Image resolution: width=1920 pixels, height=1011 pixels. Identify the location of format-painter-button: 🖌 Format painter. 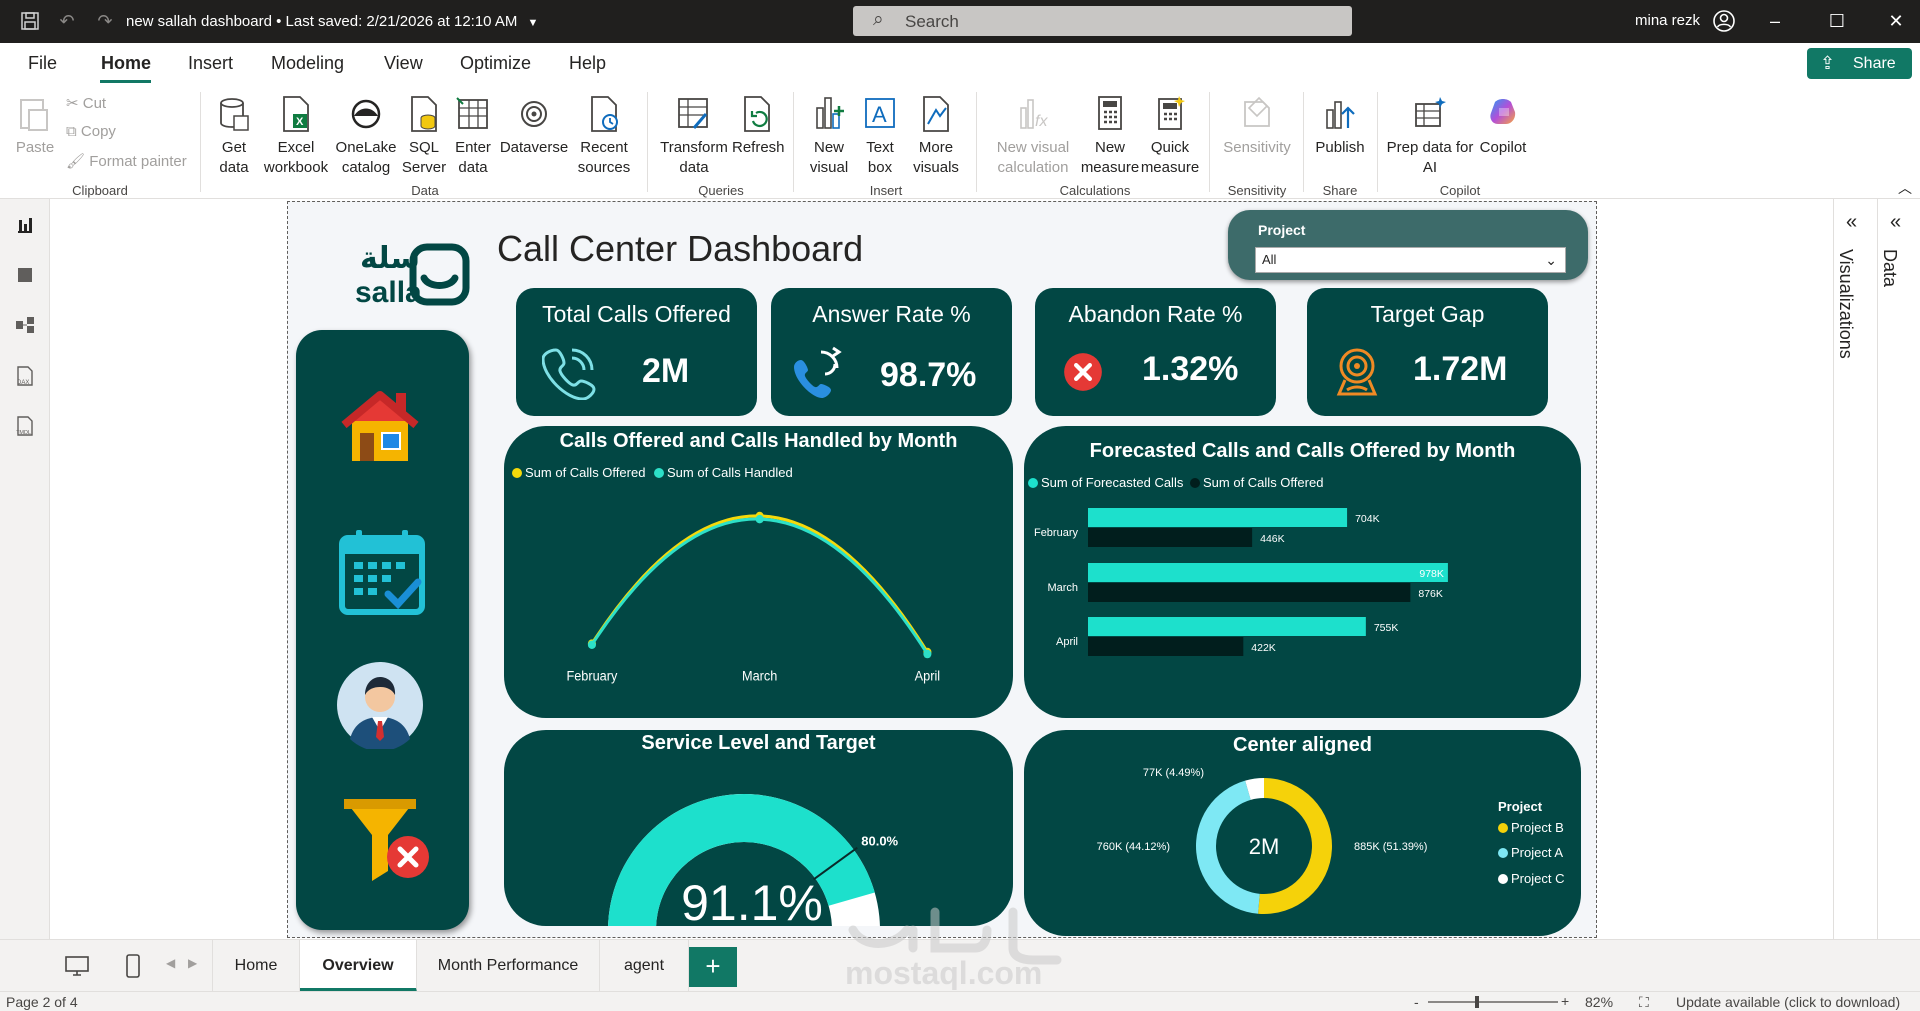
(126, 161).